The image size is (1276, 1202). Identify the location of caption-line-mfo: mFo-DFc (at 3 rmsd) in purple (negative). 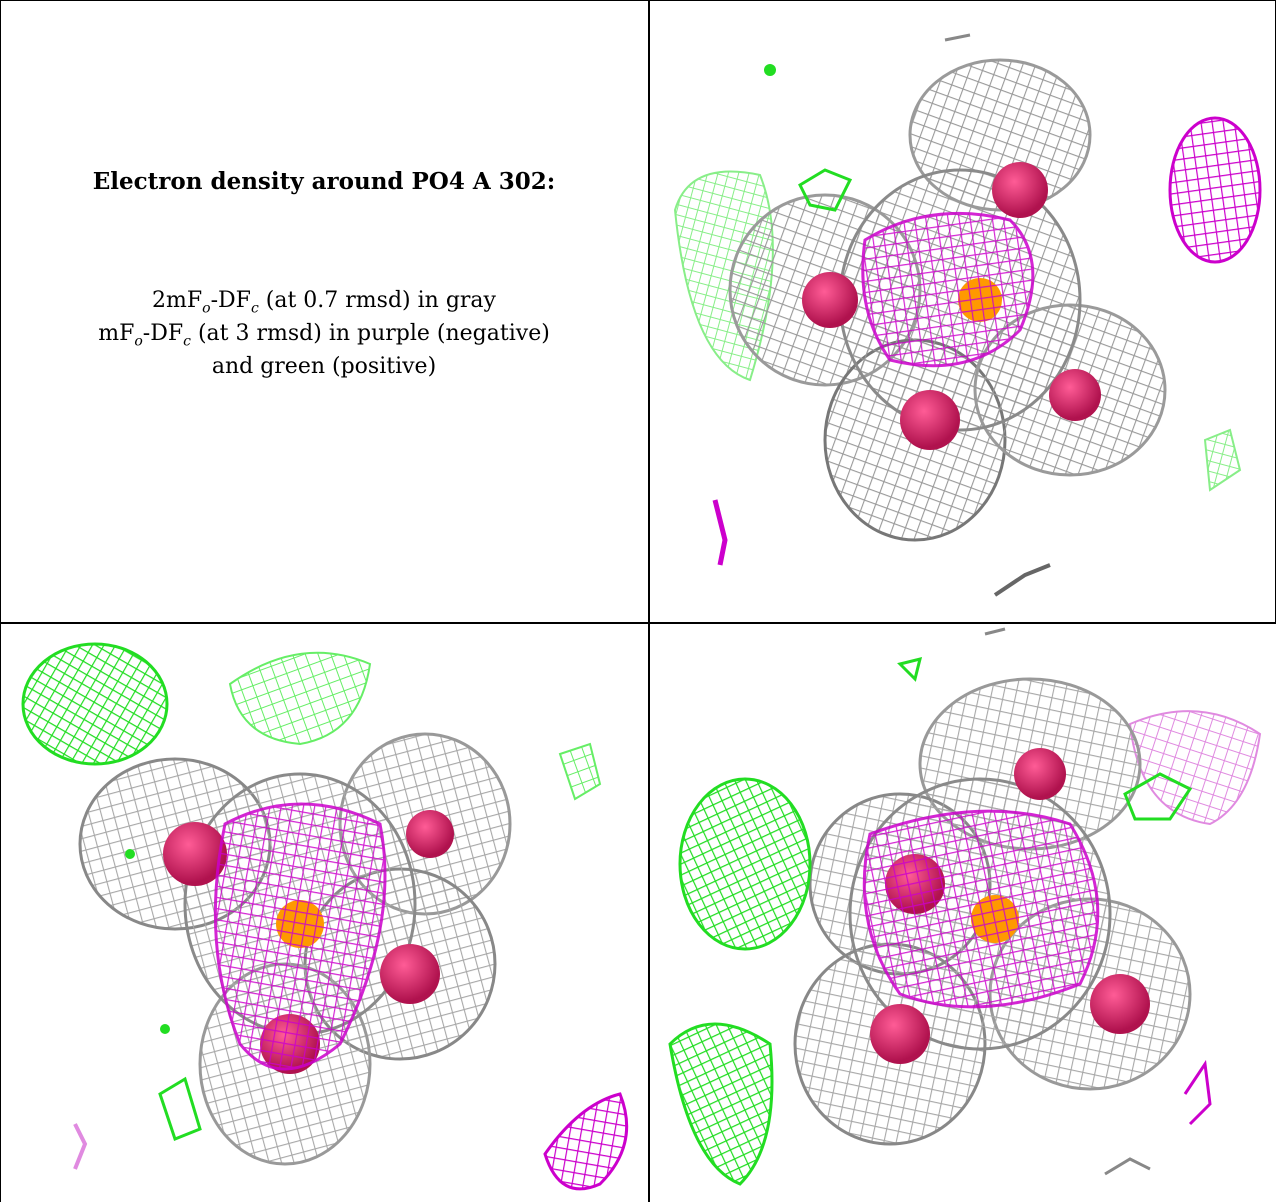
(324, 335).